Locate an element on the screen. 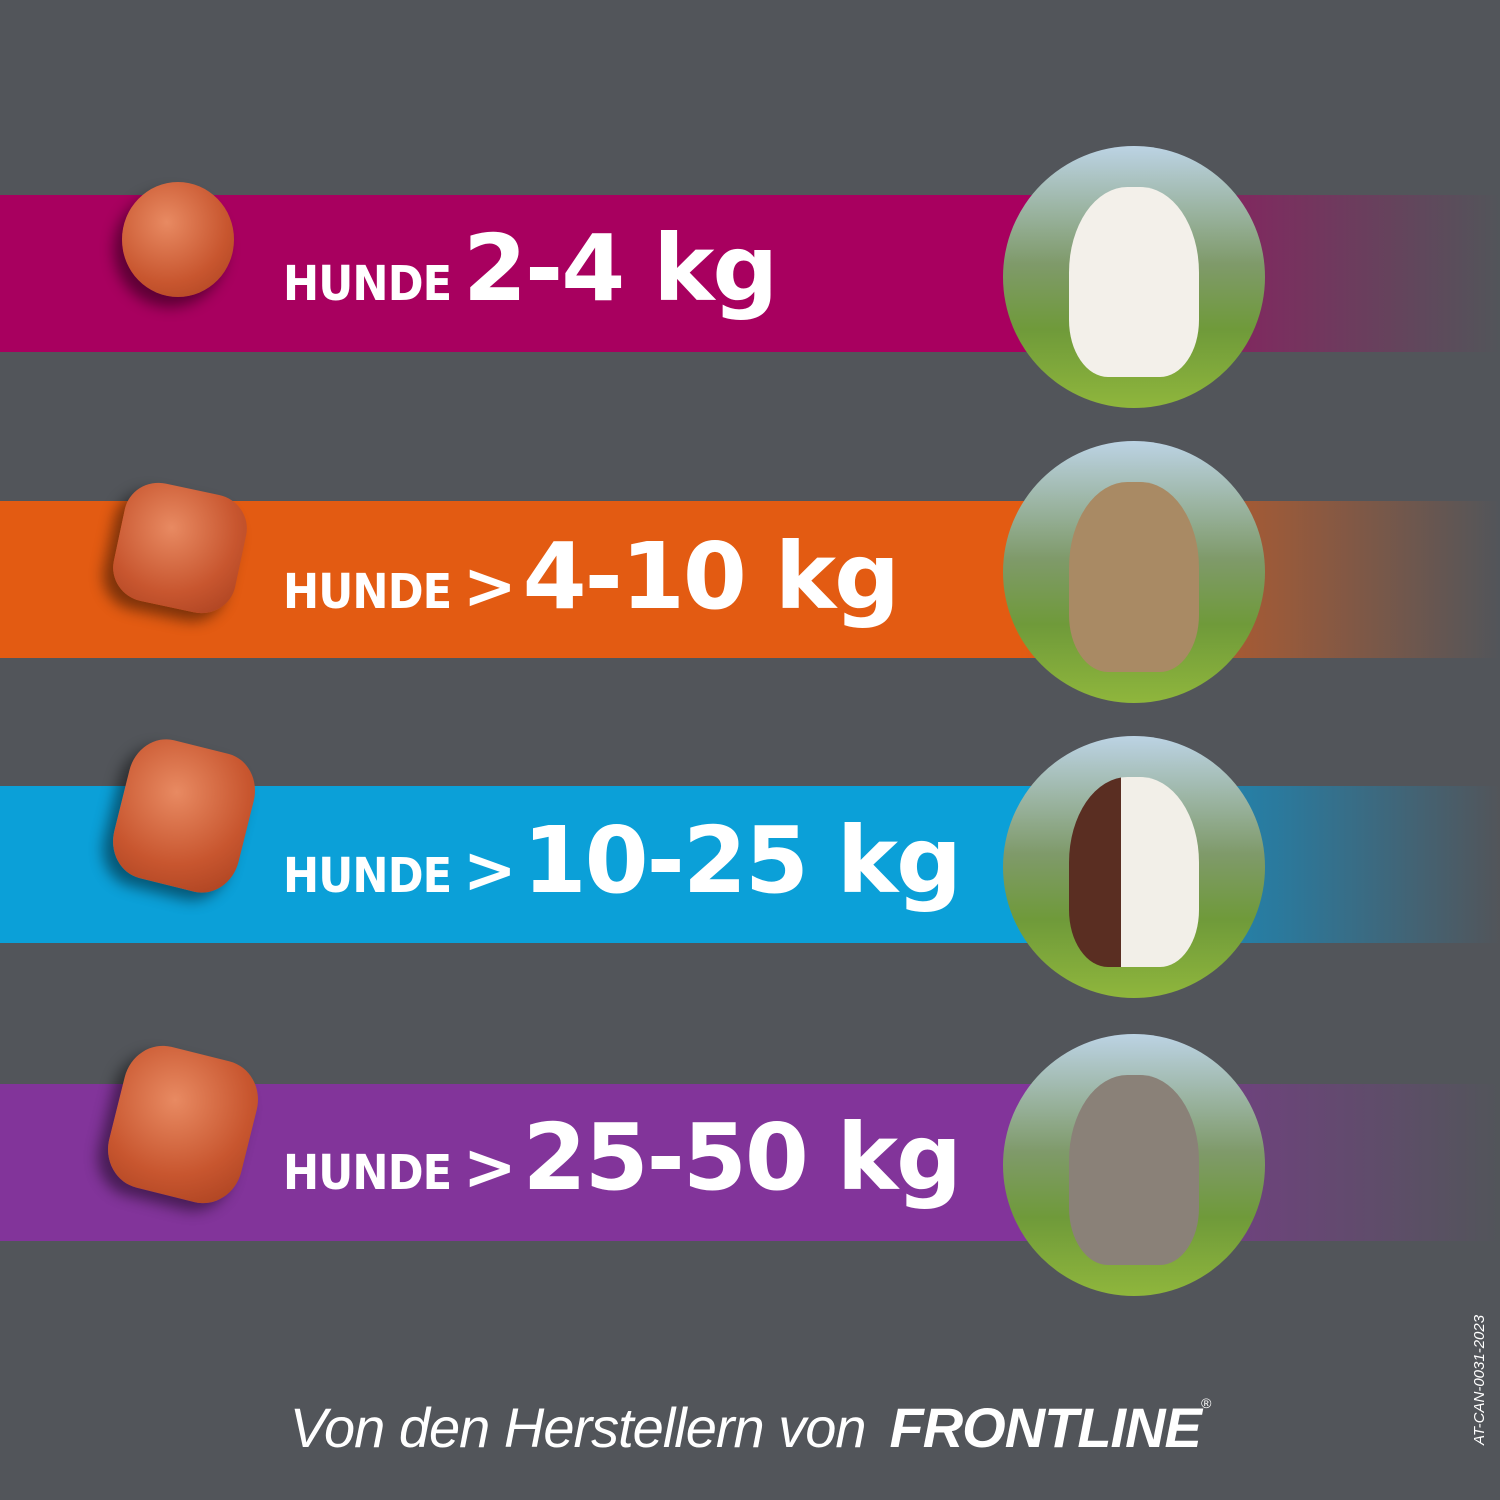 This screenshot has height=1500, width=1500. brand-logo: FRONTLINE is located at coordinates (1045, 1427).